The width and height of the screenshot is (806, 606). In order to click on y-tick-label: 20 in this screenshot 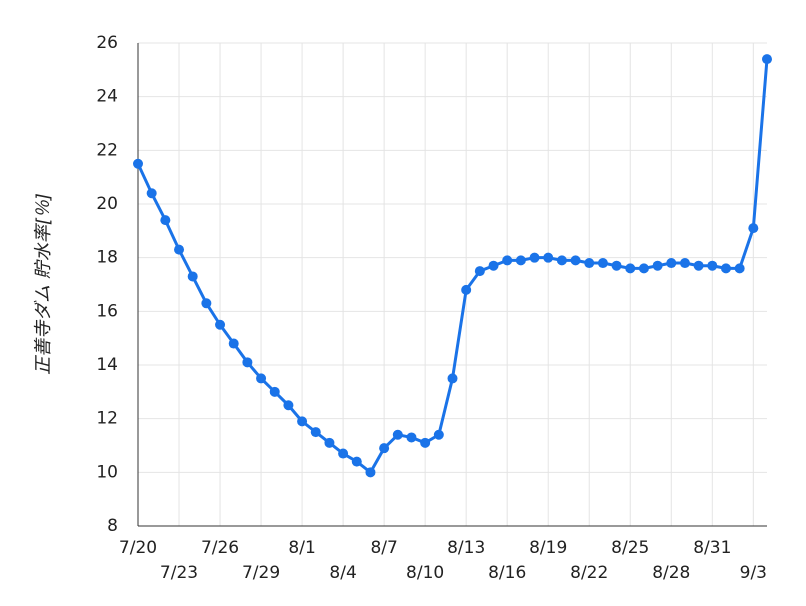, I will do `click(107, 204)`.